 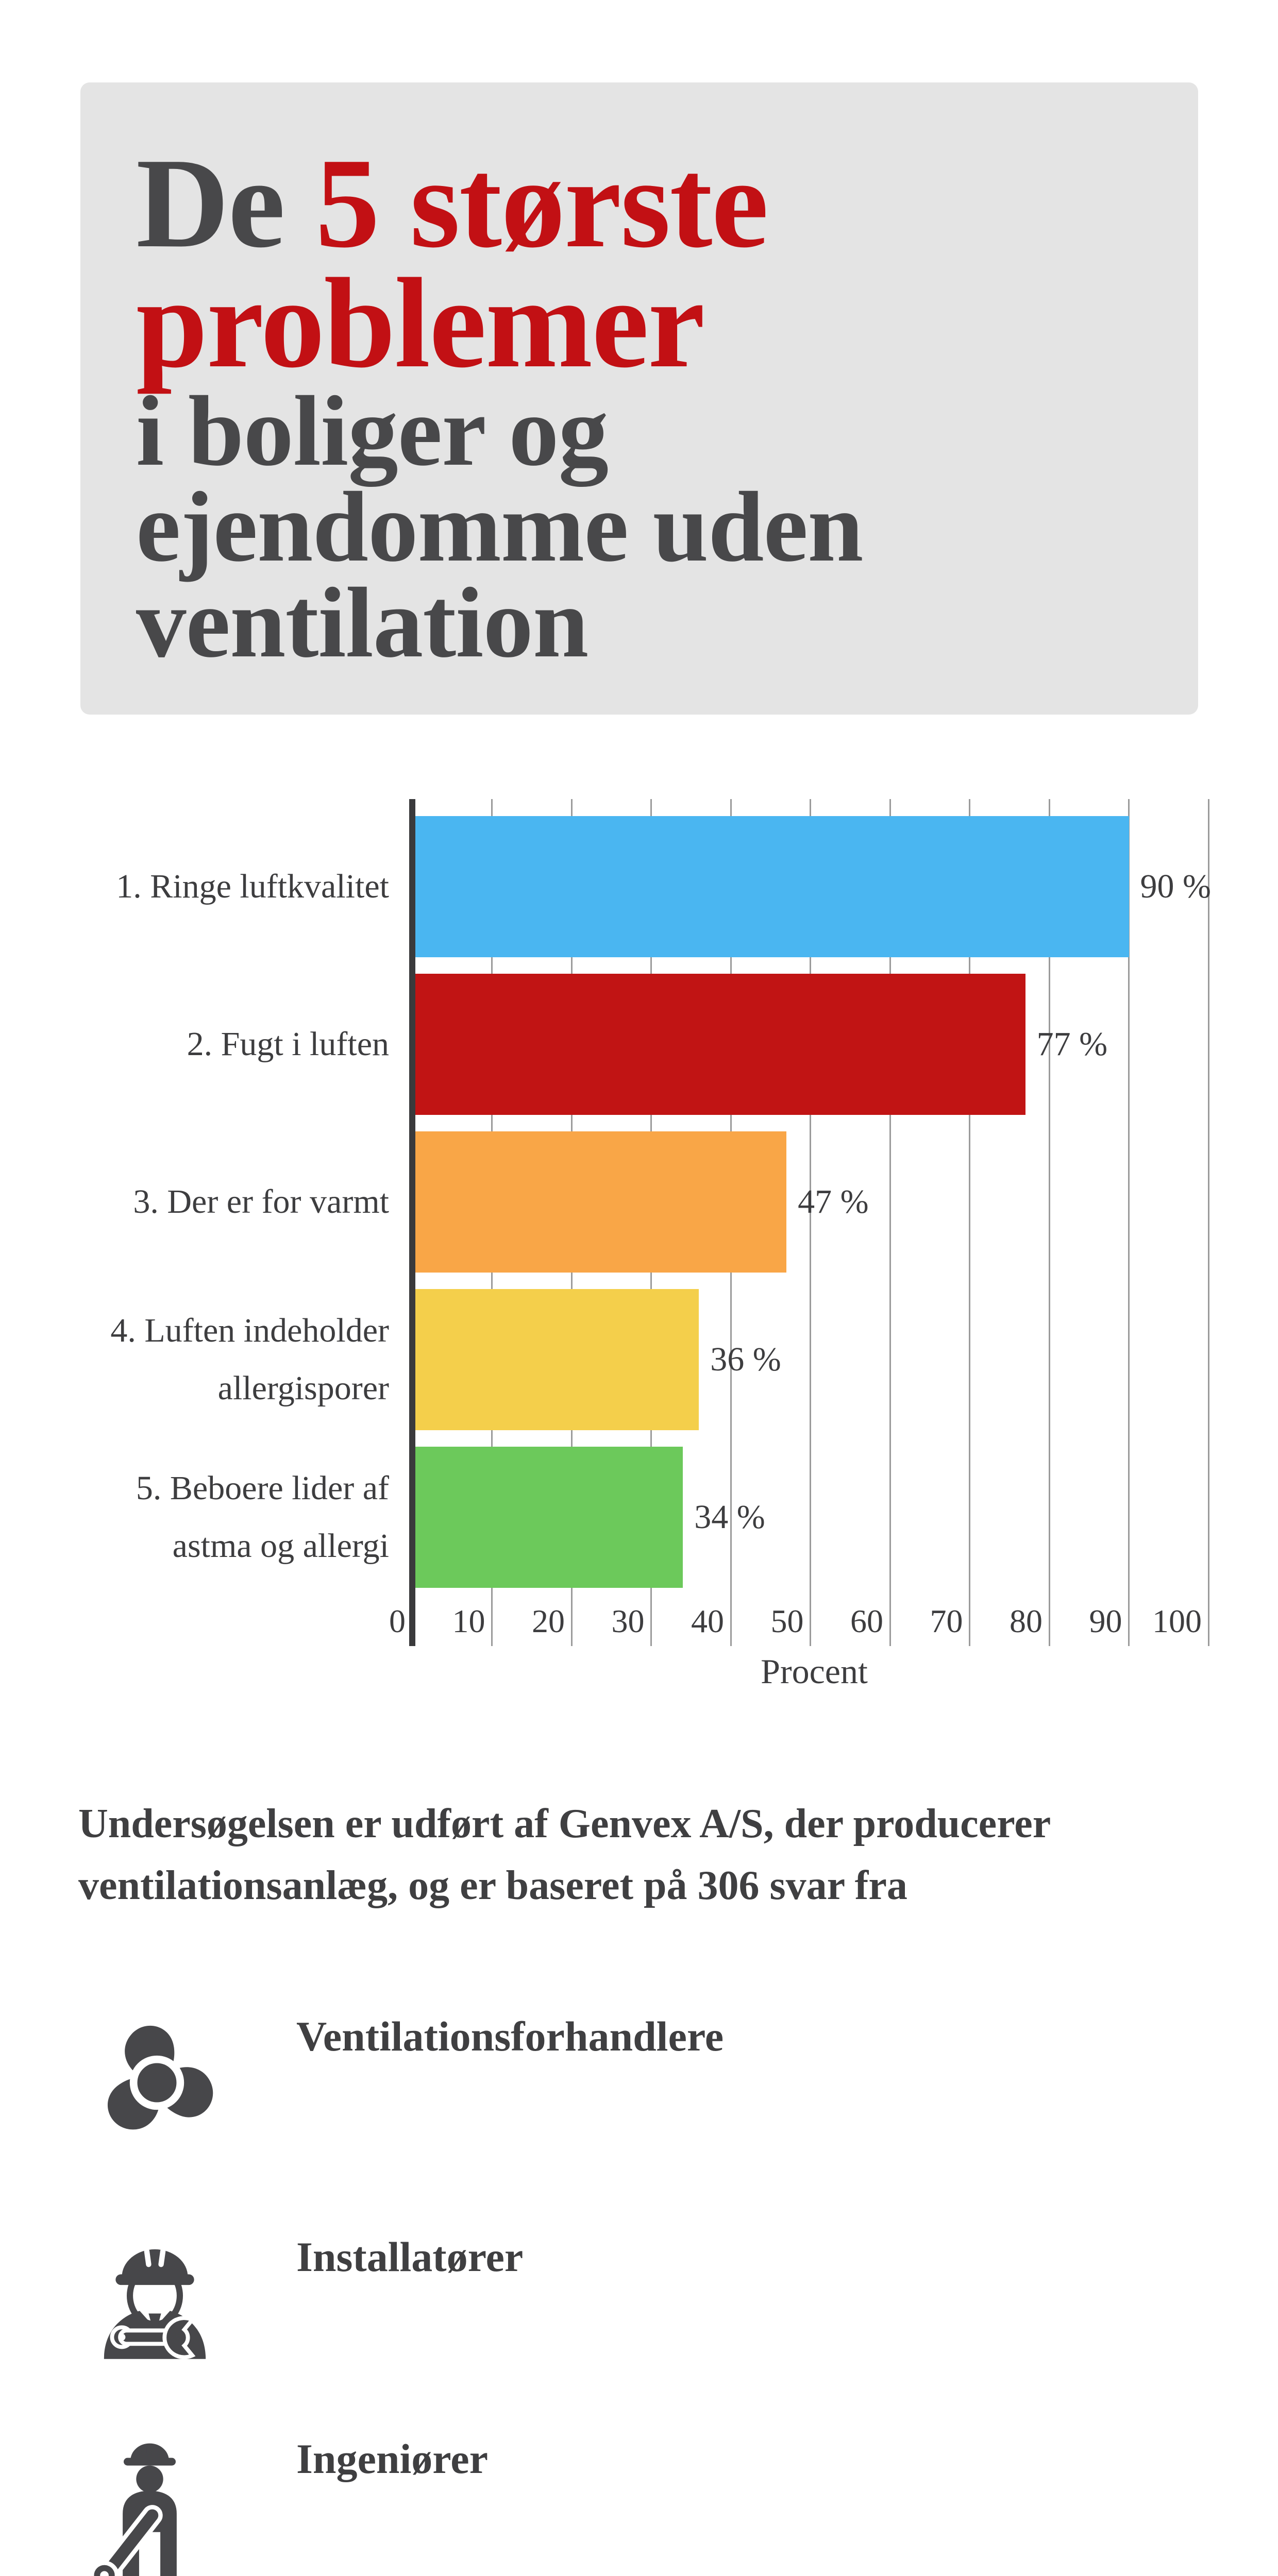 I want to click on bar-value-label: 36 %, so click(x=746, y=1359).